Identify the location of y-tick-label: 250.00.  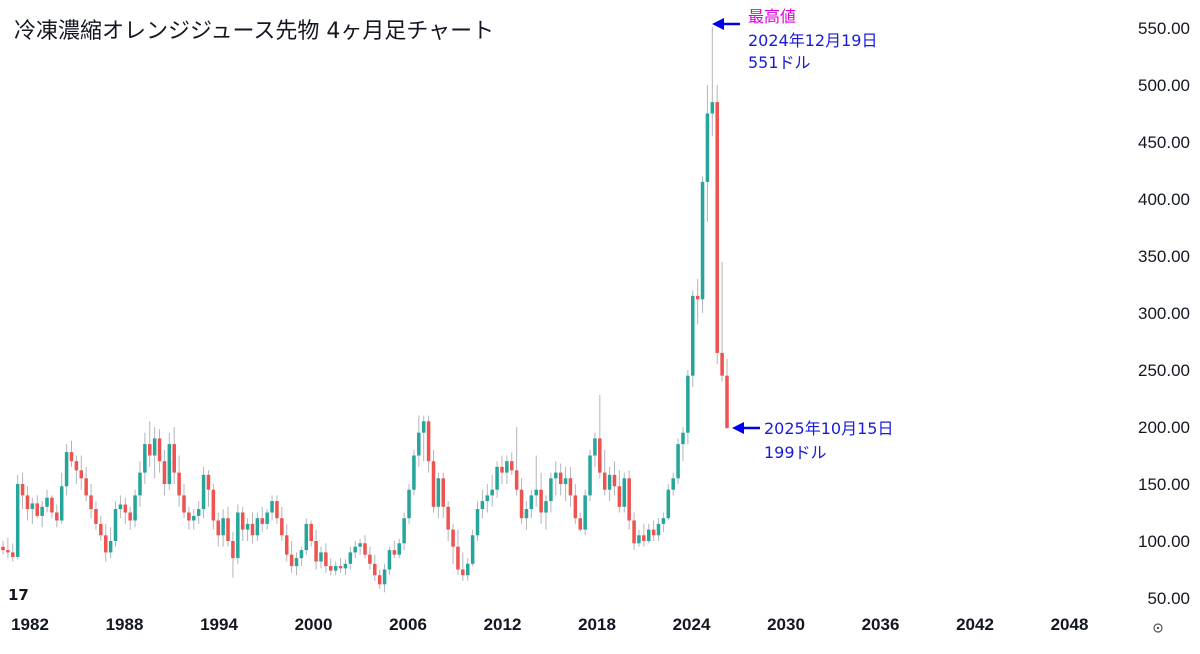
(1164, 370).